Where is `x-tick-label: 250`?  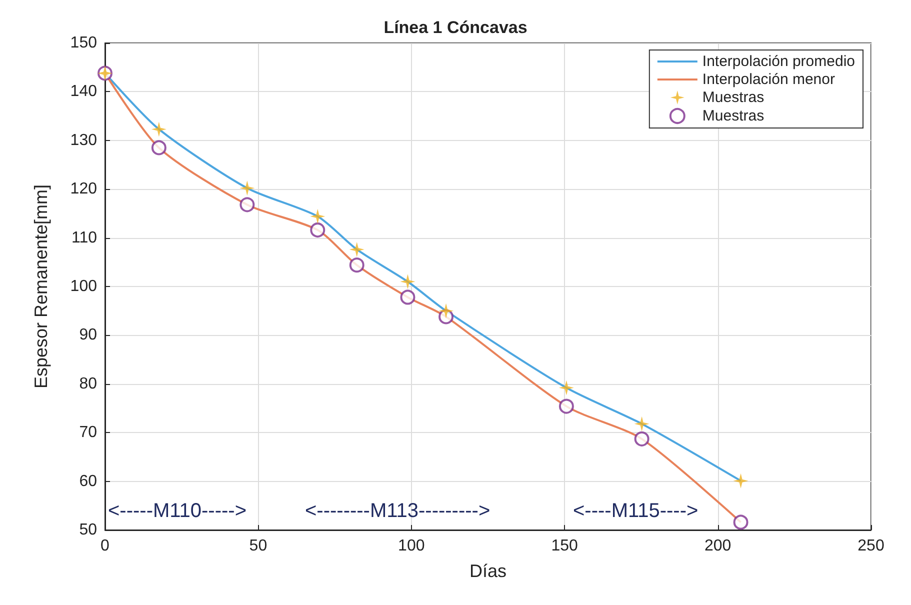
x-tick-label: 250 is located at coordinates (871, 546).